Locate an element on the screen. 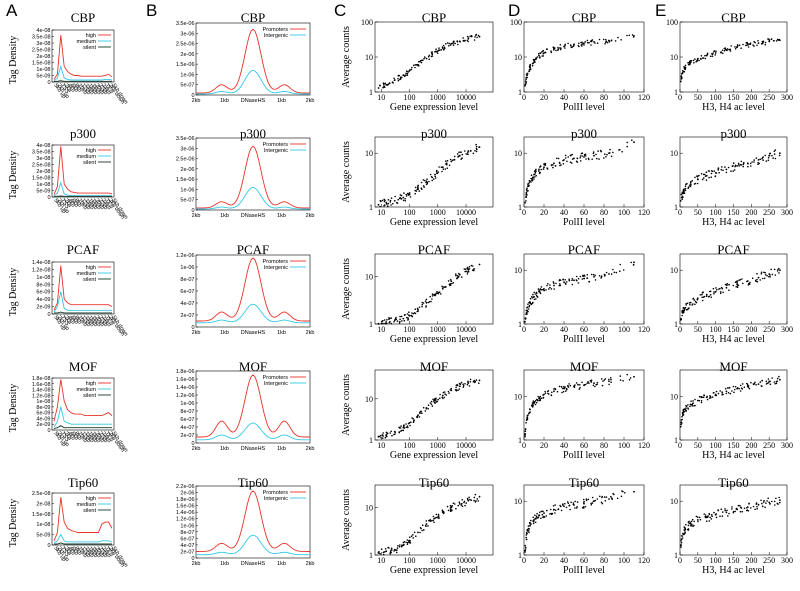  panel-e-xtick-label: 0 is located at coordinates (680, 212).